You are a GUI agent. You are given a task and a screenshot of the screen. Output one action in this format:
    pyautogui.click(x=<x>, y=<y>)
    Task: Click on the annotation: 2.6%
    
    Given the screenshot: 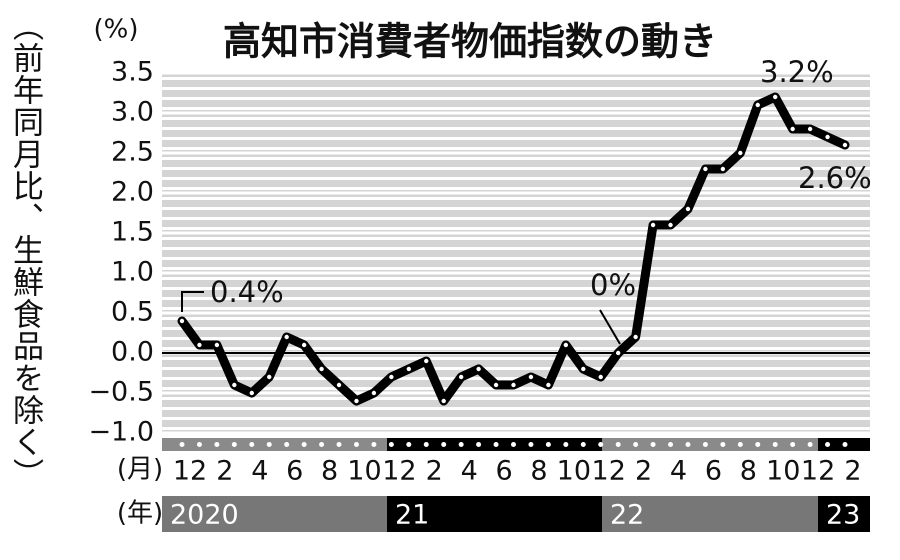 What is the action you would take?
    pyautogui.click(x=835, y=178)
    